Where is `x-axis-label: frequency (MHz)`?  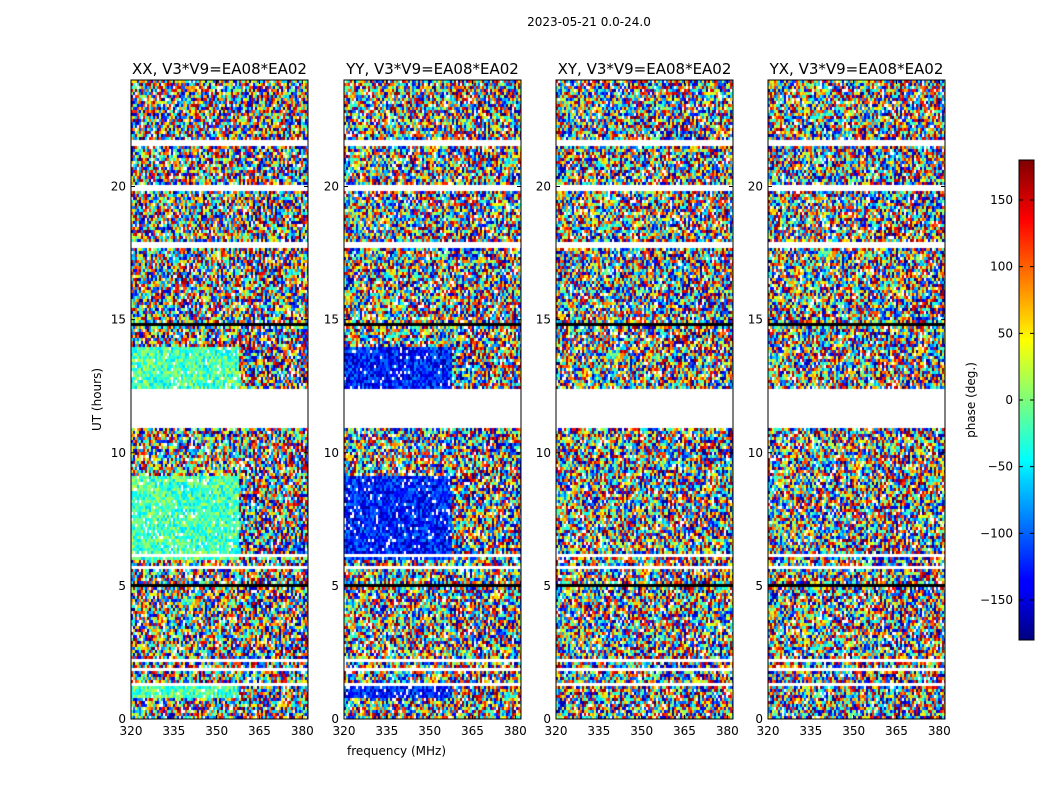 x-axis-label: frequency (MHz) is located at coordinates (396, 751).